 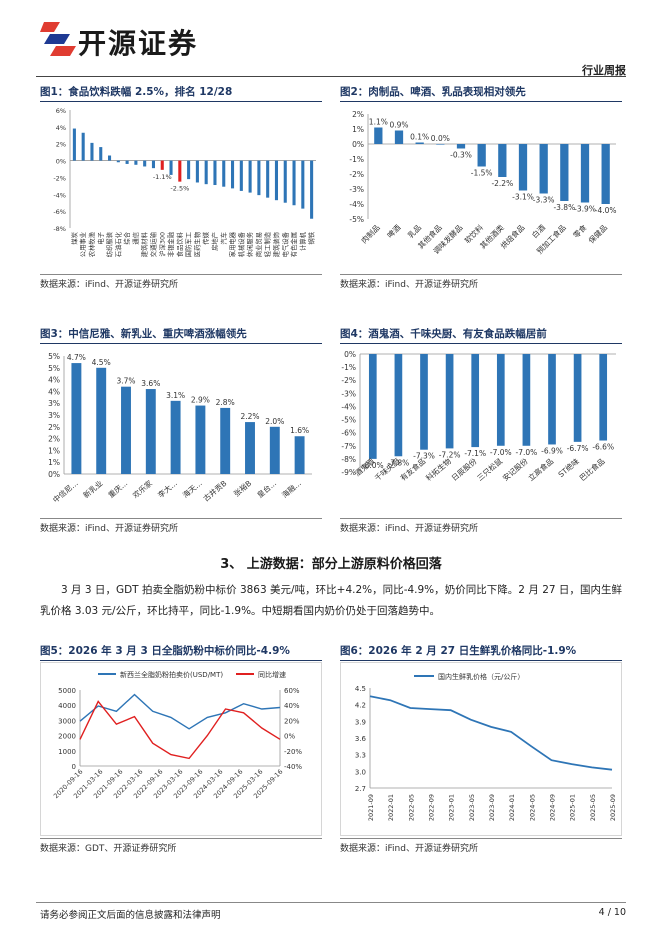 I want to click on fig2-data-label: -2.2%, so click(x=502, y=183).